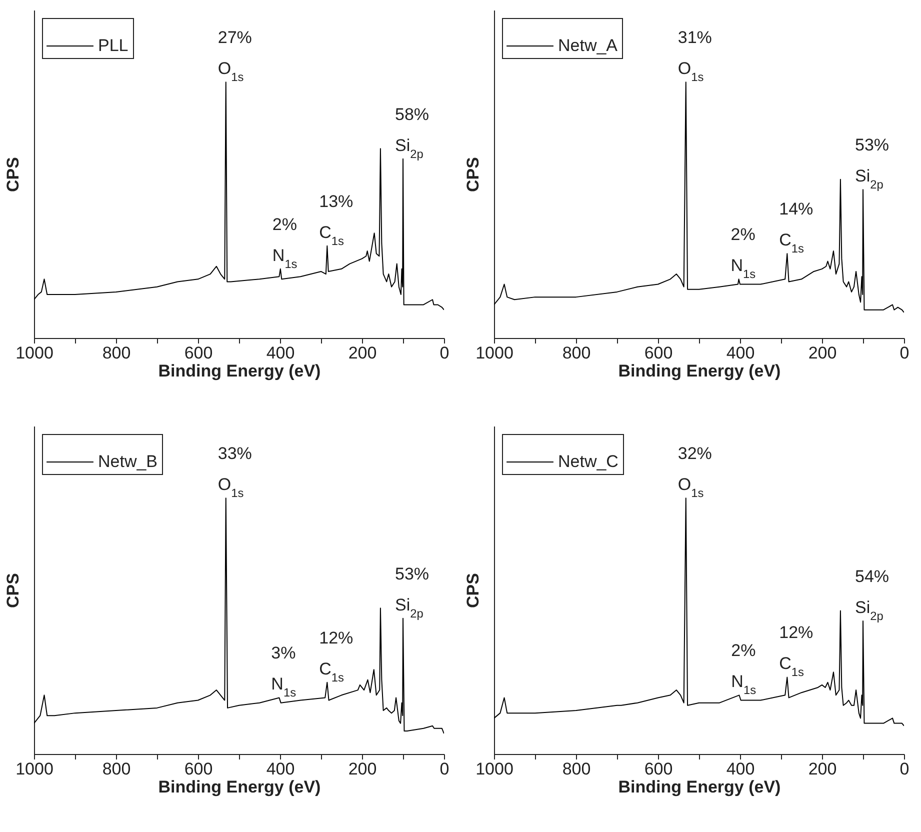  I want to click on legend-label: PLL, so click(113, 45).